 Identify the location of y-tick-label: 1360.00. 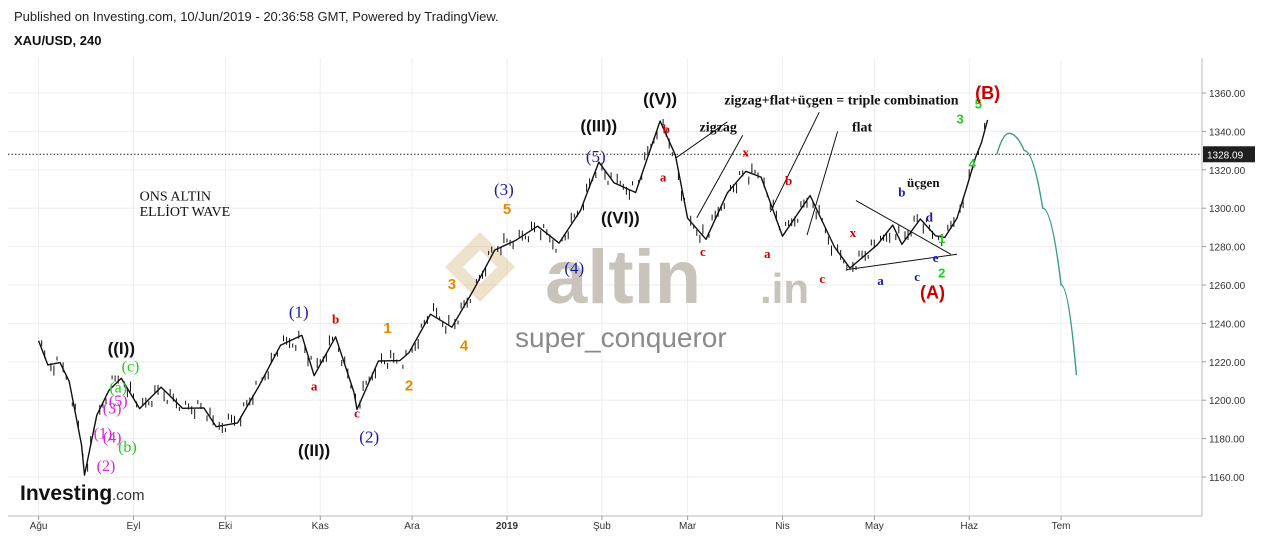
(1227, 94).